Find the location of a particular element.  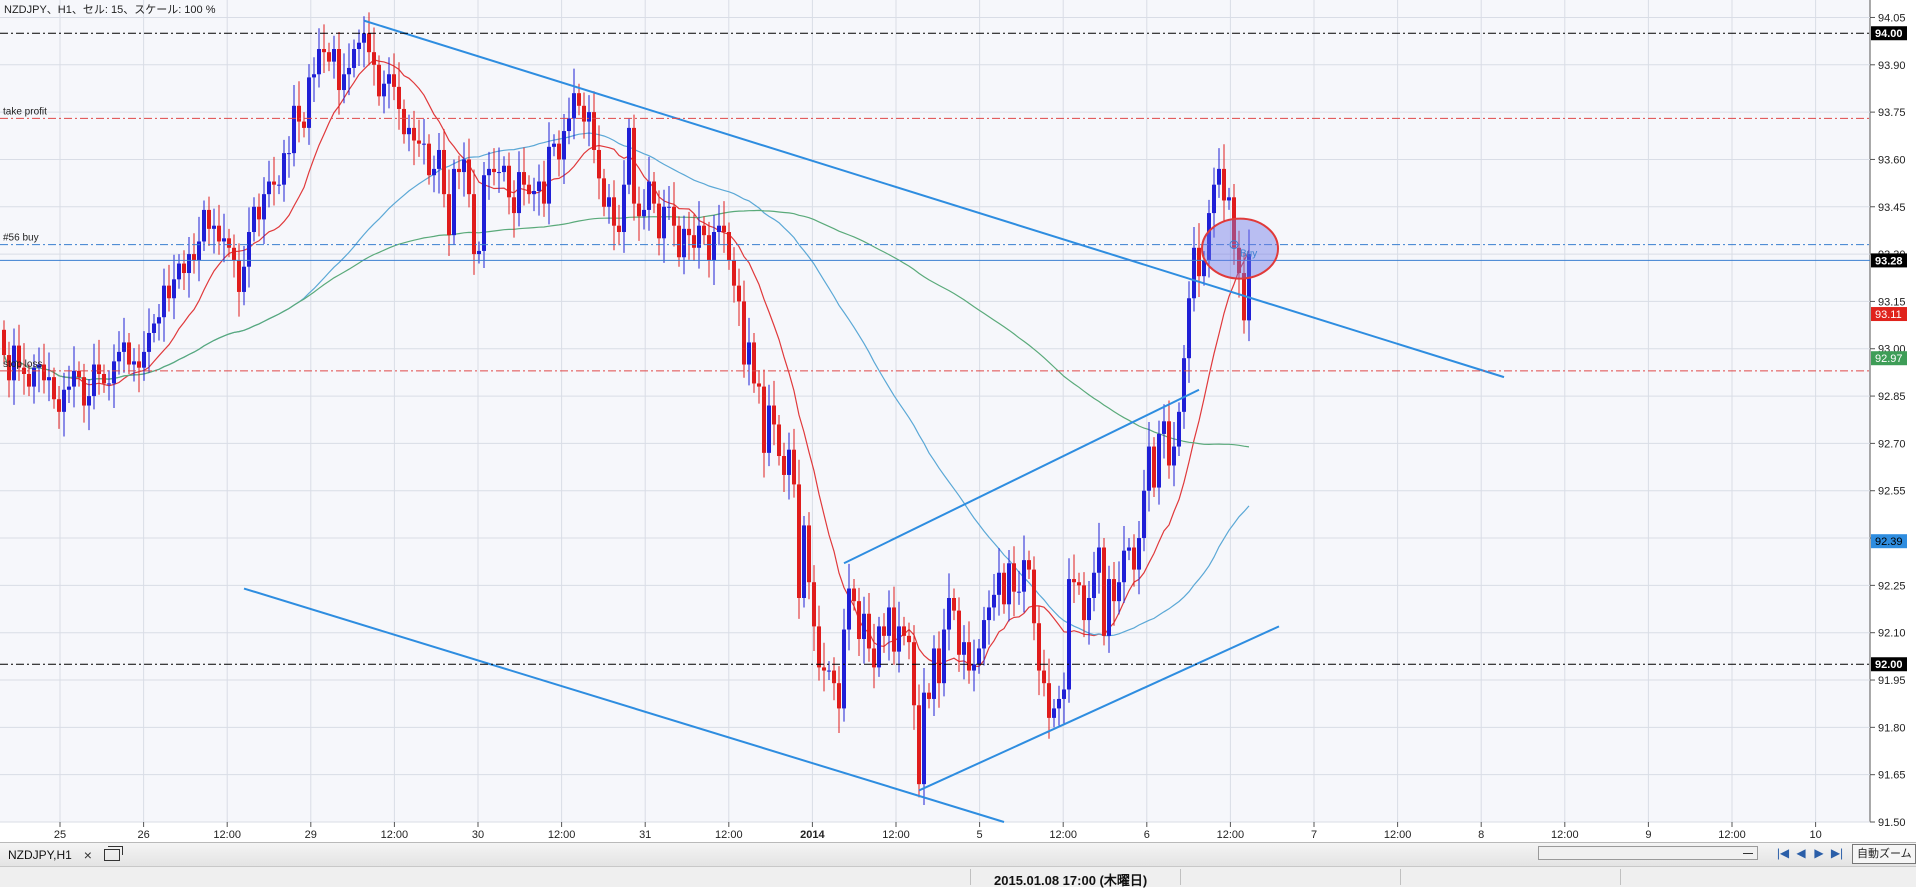

time-tick-label: 10 is located at coordinates (1815, 835).